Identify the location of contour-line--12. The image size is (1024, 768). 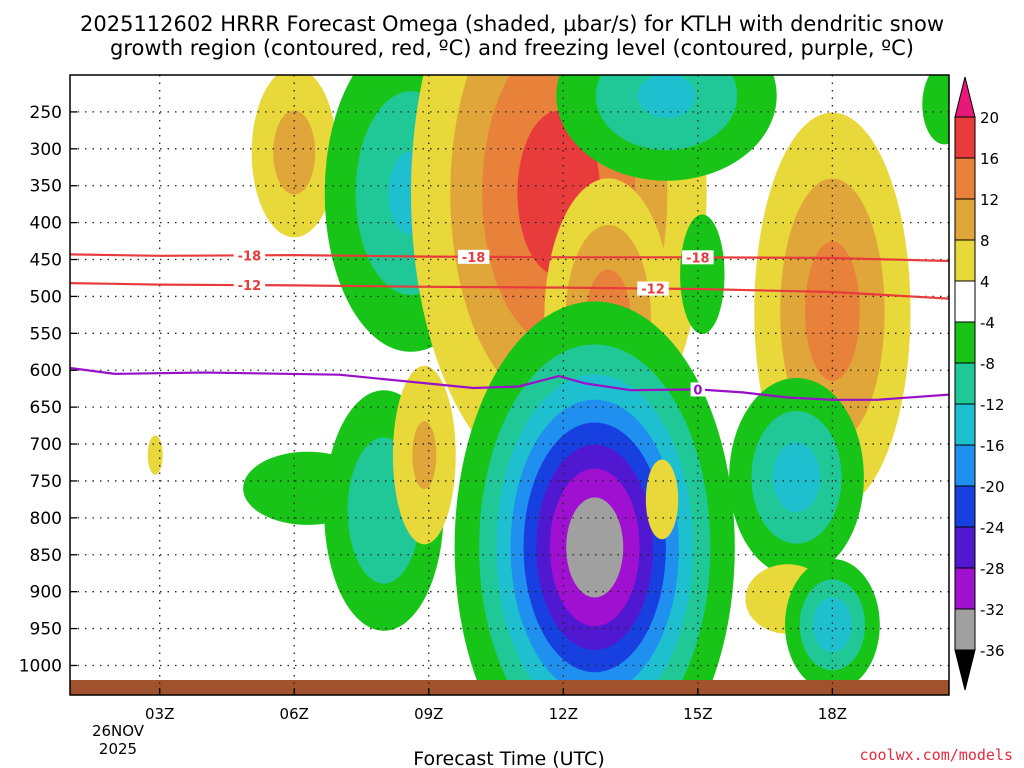
(509, 291).